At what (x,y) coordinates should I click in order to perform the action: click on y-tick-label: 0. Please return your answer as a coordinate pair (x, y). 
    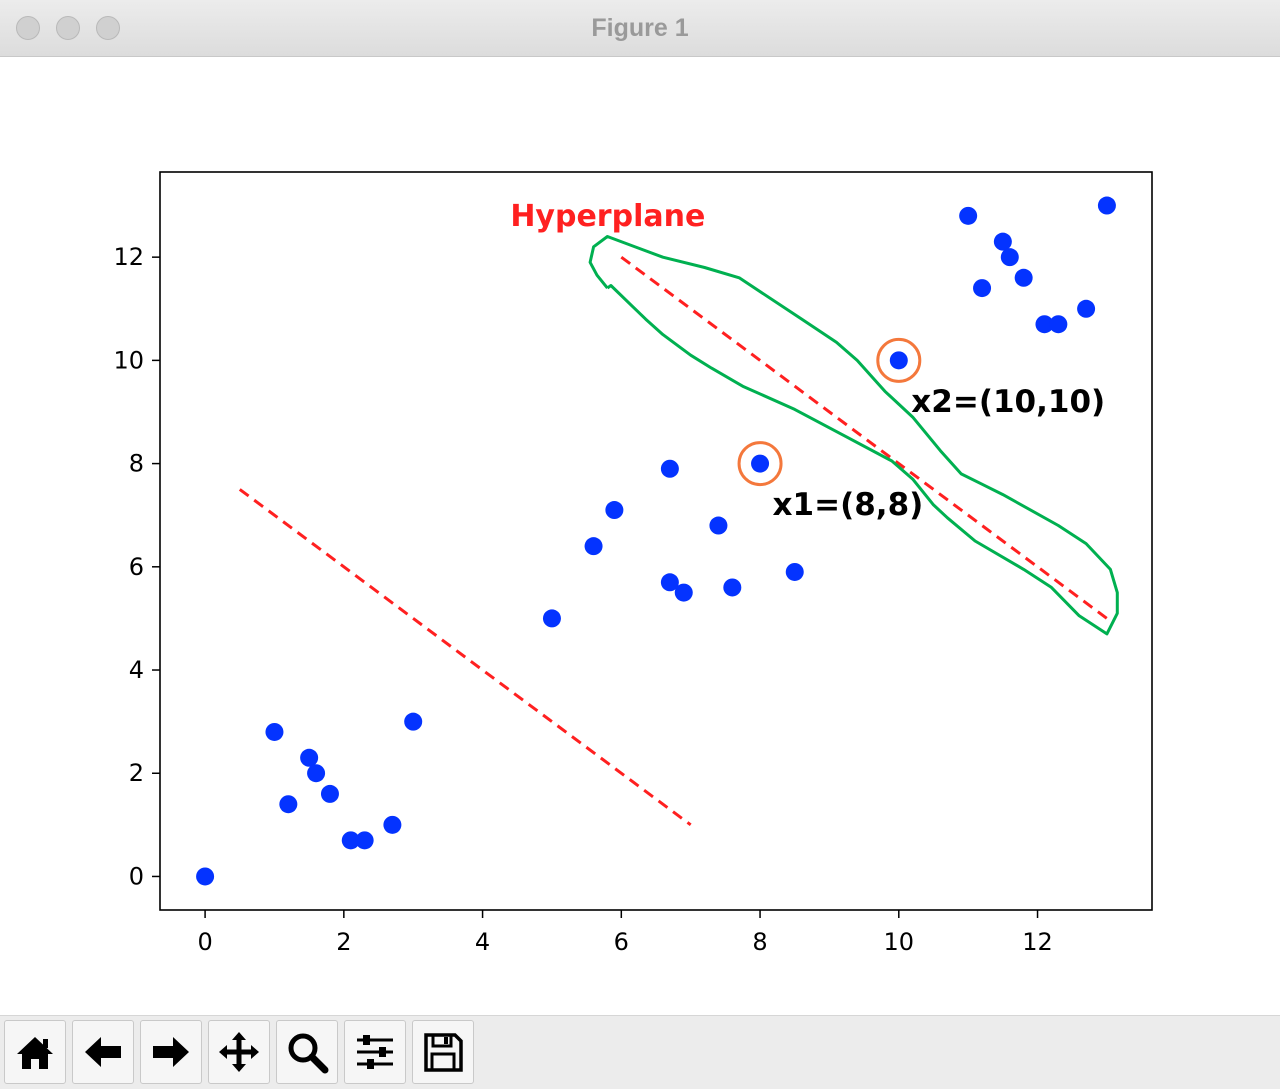
    Looking at the image, I should click on (136, 876).